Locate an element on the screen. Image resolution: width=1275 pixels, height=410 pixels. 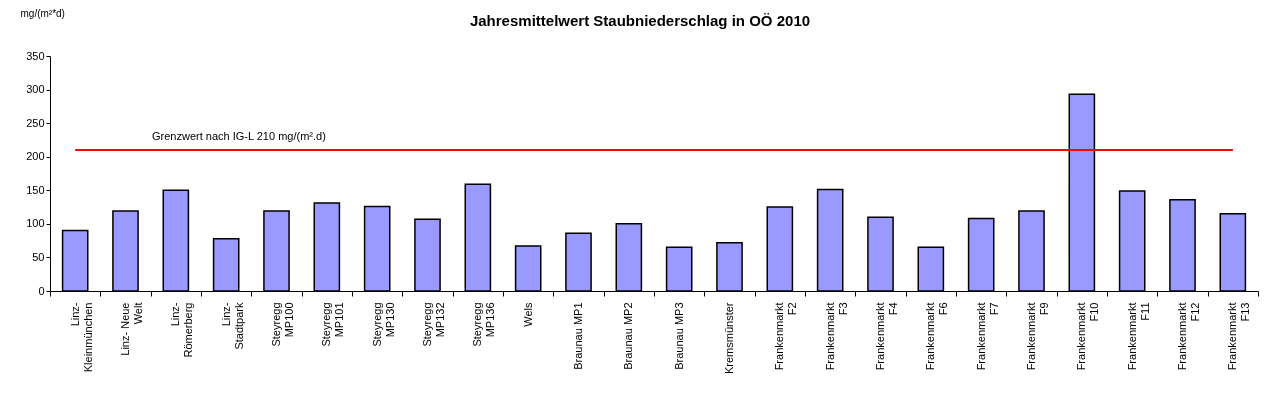
x-tick-label: Frankenmarkt F13 is located at coordinates (1239, 336).